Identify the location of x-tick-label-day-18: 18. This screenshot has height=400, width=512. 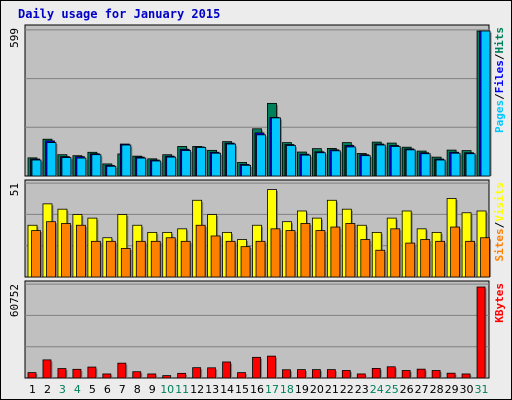
(287, 389).